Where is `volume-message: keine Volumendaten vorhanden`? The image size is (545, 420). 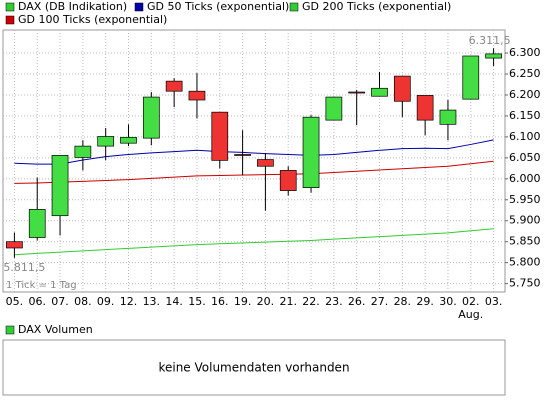
volume-message: keine Volumendaten vorhanden is located at coordinates (253, 368).